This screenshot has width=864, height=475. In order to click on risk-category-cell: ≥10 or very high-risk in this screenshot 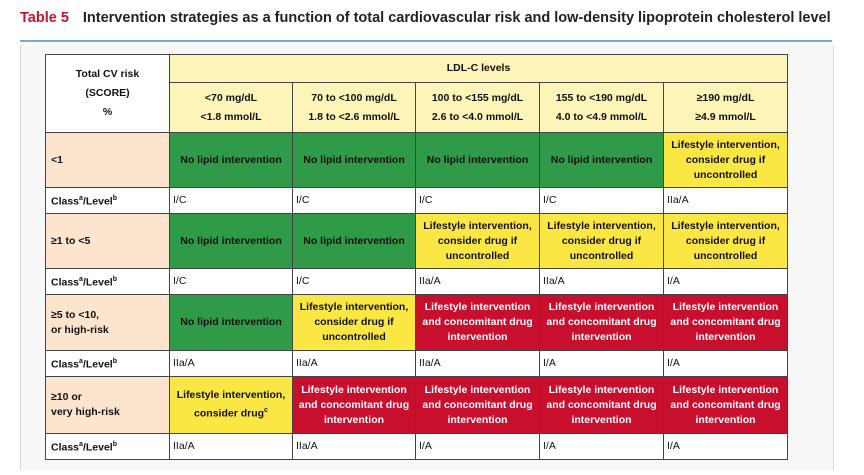, I will do `click(107, 405)`.